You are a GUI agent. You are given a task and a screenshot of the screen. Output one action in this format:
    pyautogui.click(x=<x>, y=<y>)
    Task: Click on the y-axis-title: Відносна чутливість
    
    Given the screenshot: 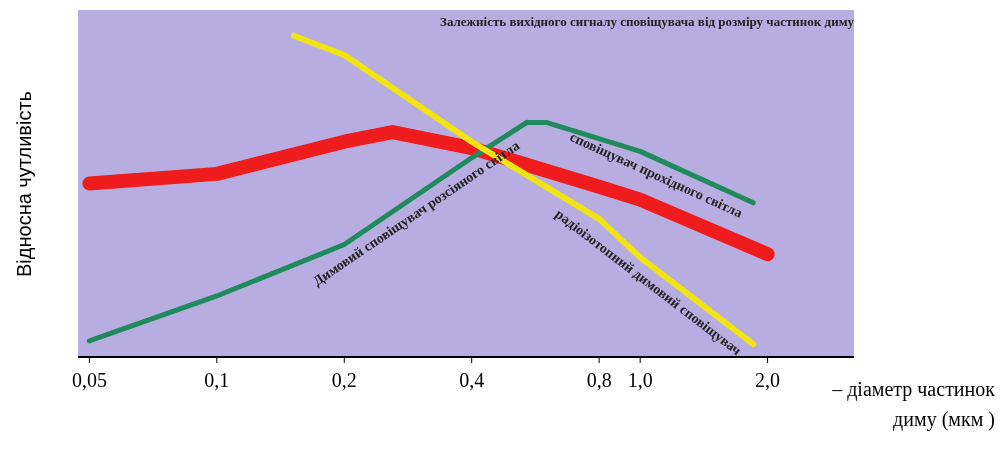 What is the action you would take?
    pyautogui.click(x=24, y=183)
    